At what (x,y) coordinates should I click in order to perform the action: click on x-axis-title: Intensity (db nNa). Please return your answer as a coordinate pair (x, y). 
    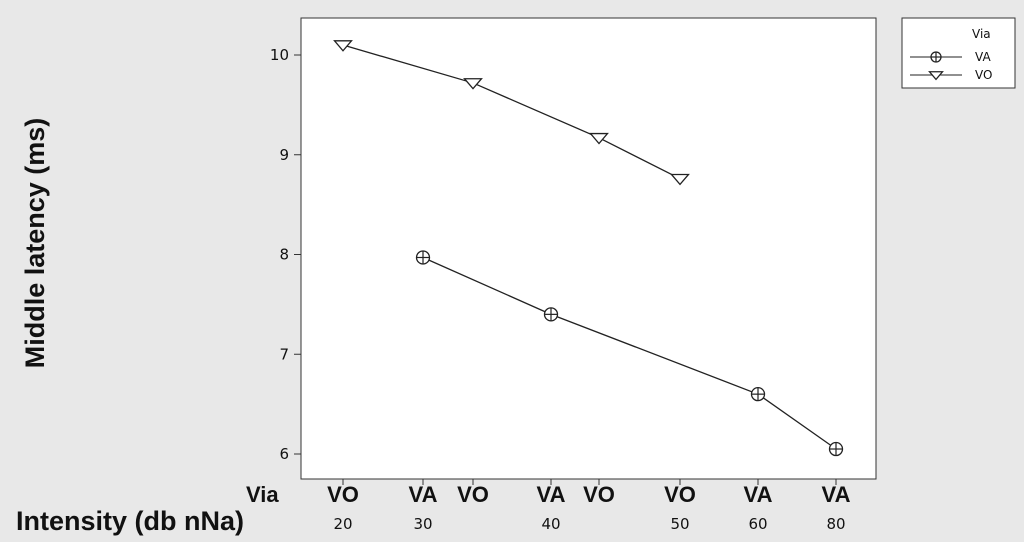
    Looking at the image, I should click on (130, 521).